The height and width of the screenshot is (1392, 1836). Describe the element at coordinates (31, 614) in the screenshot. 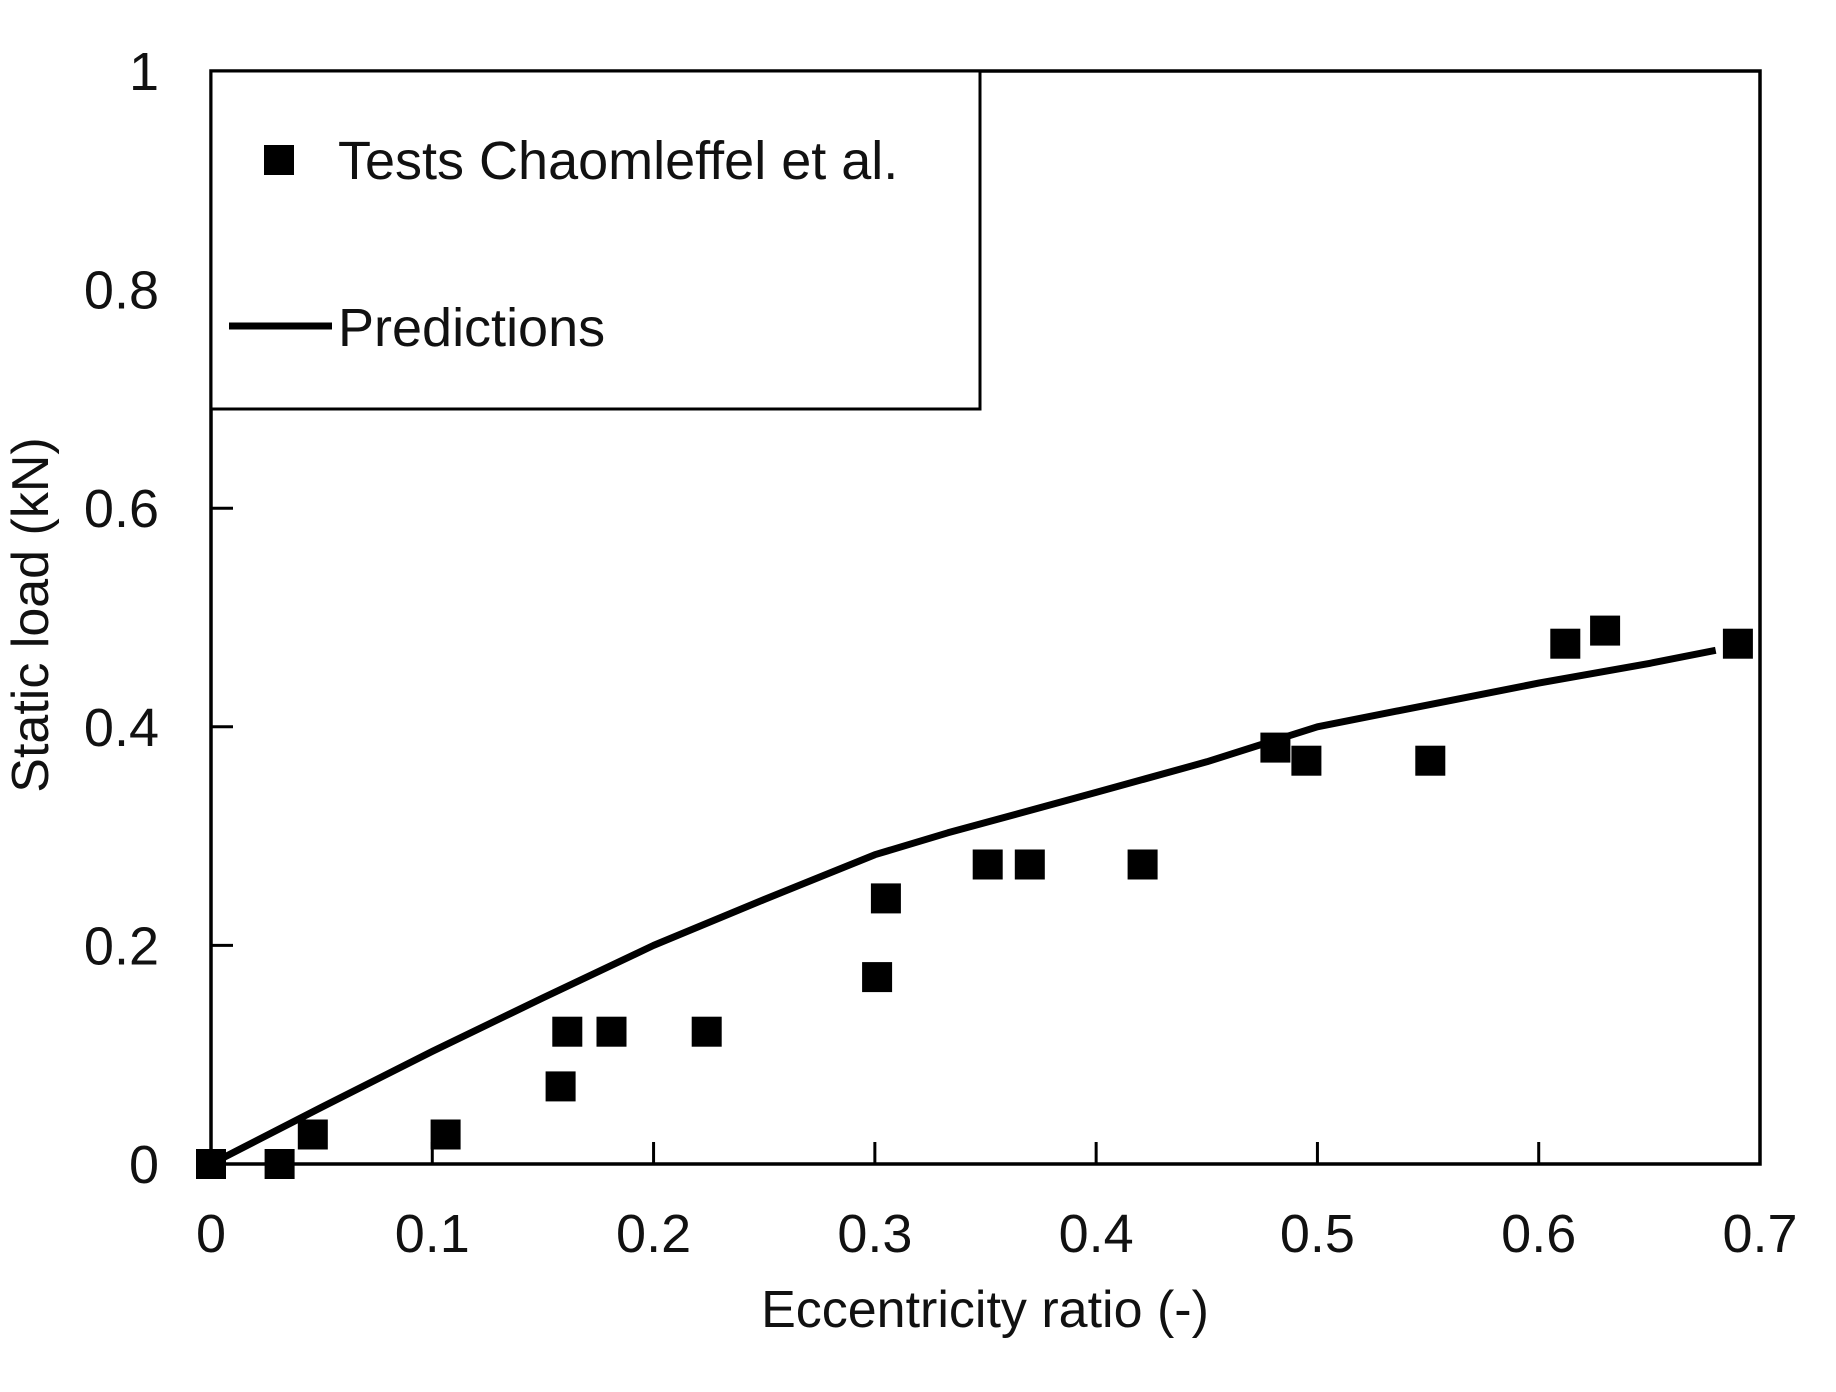

I see `y-axis-title: Static load (kN)` at that location.